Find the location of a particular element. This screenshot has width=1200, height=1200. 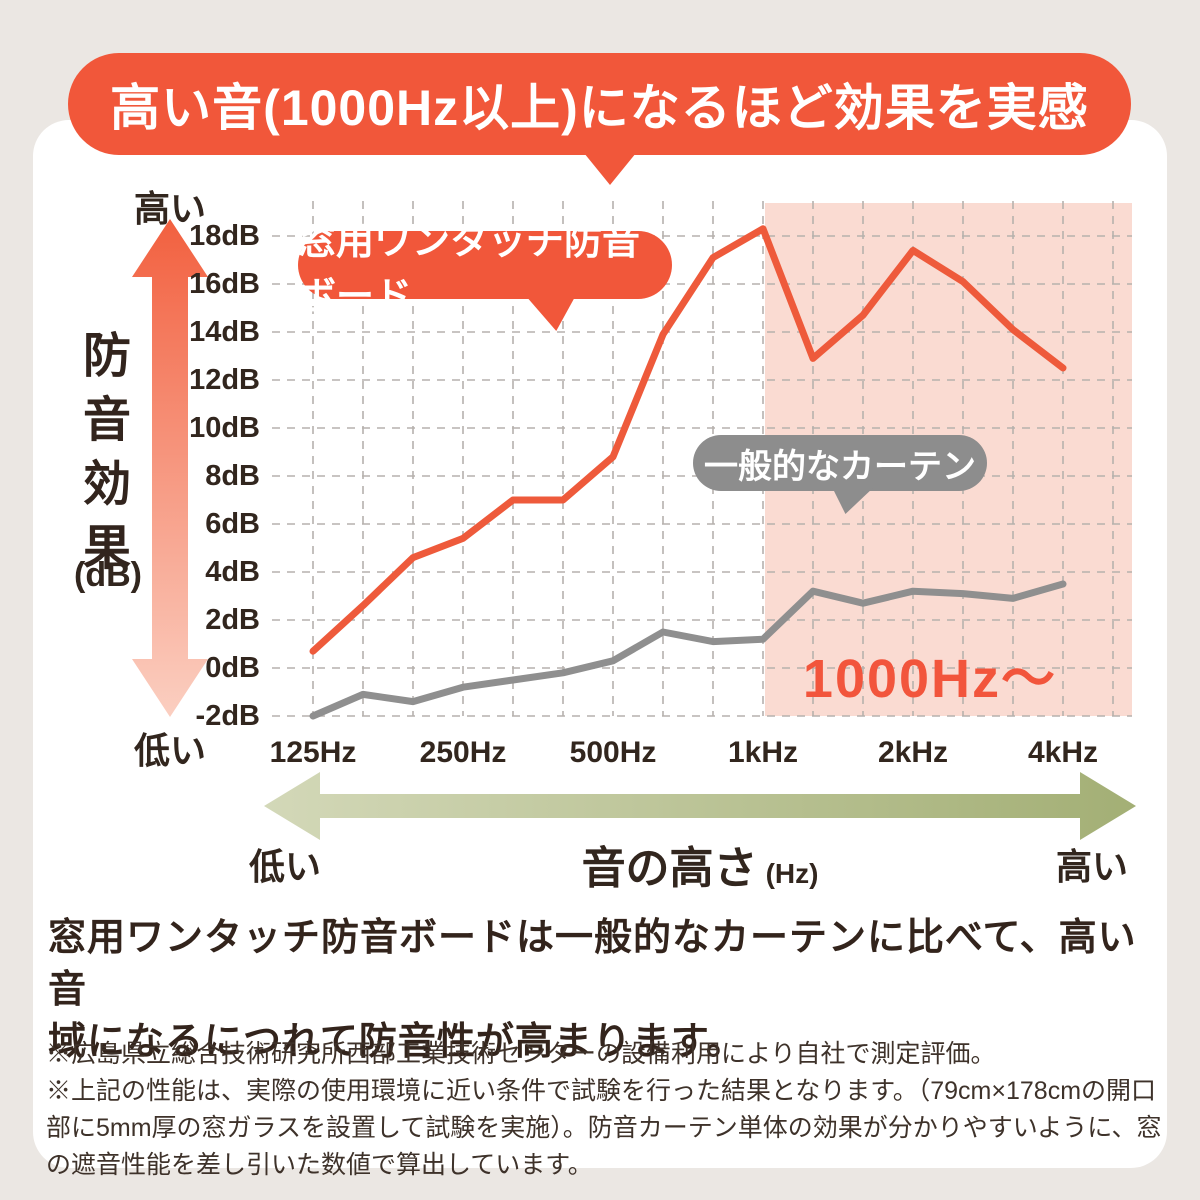

x-axis-caption-text: 音の高さ is located at coordinates (669, 868).